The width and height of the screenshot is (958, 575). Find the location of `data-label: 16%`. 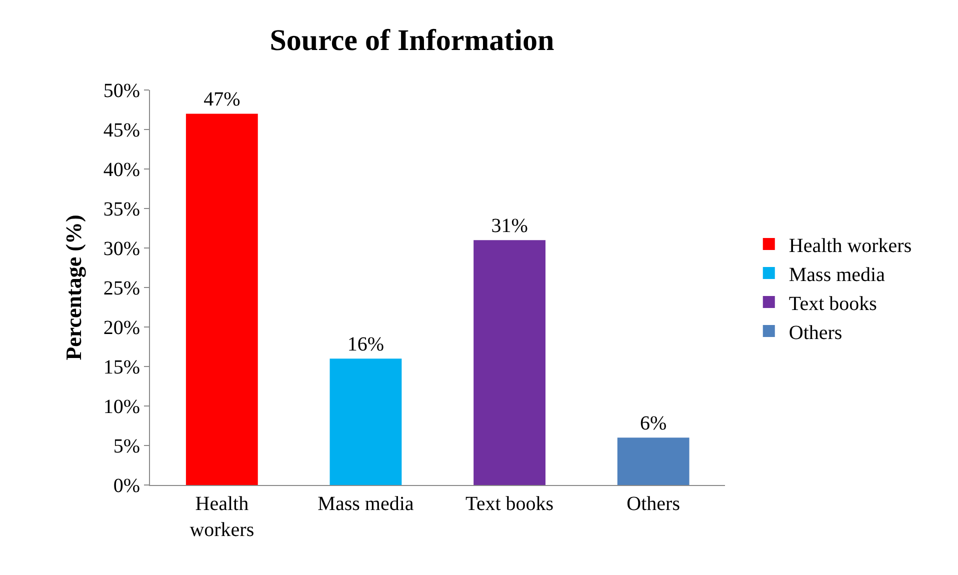

data-label: 16% is located at coordinates (365, 345).